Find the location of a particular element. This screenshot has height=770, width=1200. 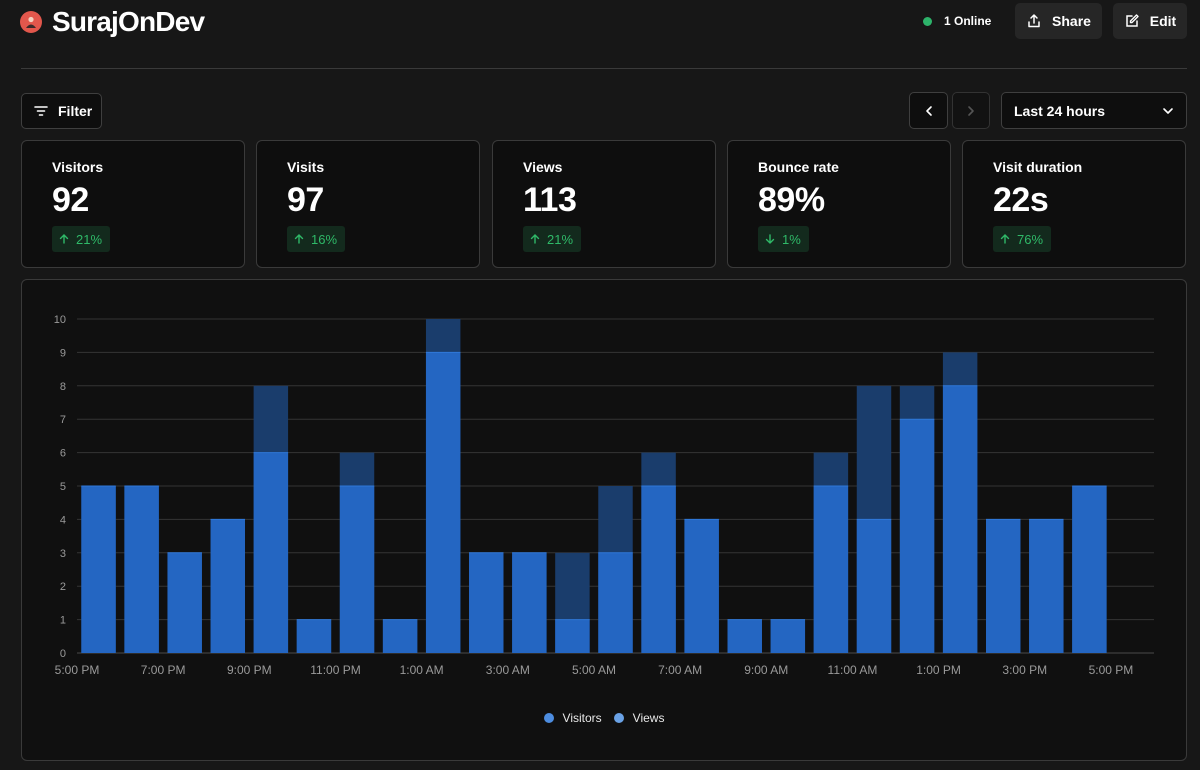

x-tick-label: 9:00 PM is located at coordinates (249, 670).